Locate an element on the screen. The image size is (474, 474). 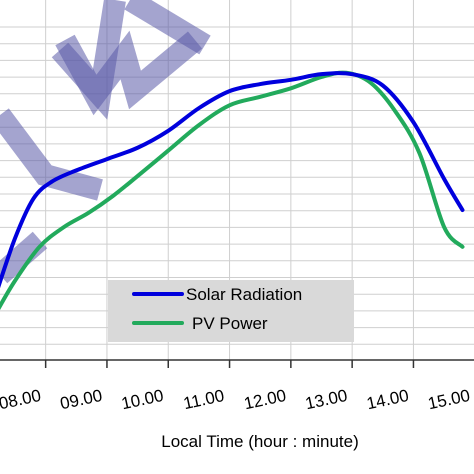
x-tick-label: 10.00 is located at coordinates (143, 399).